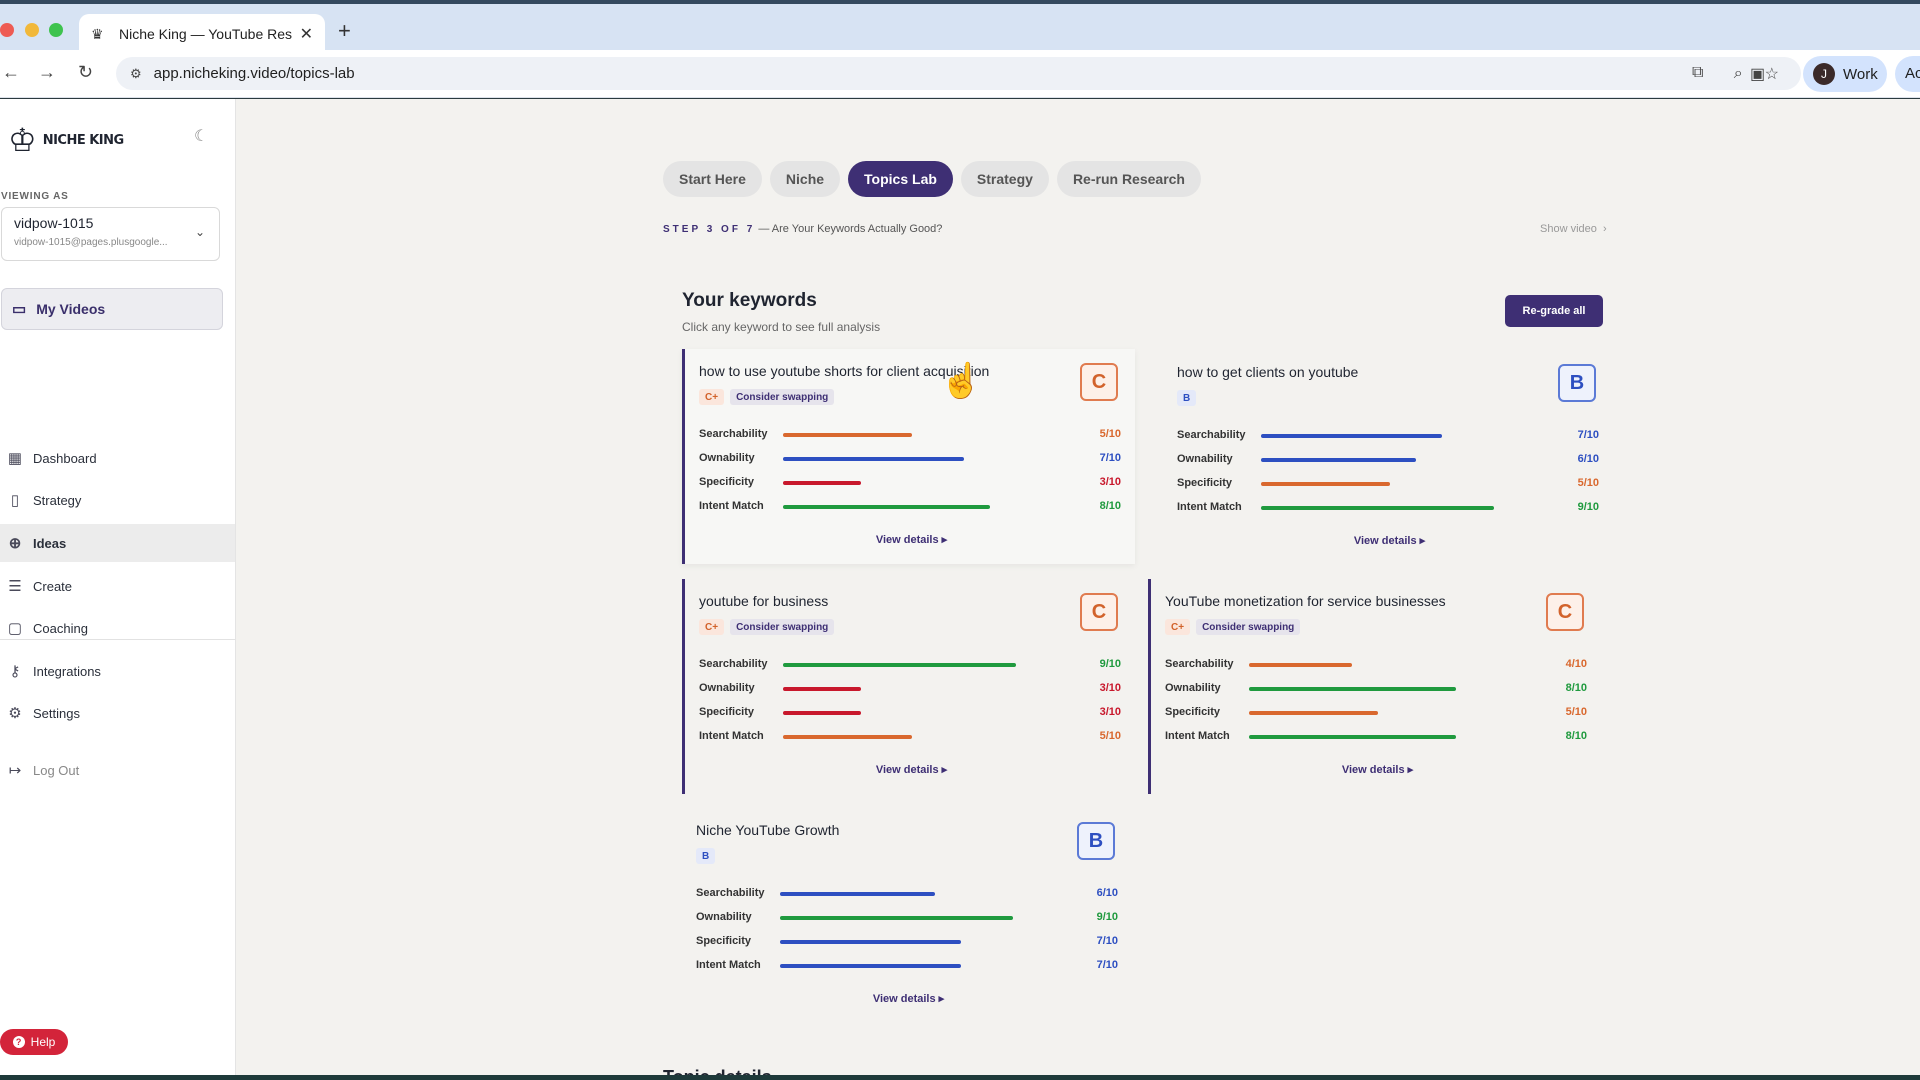 The width and height of the screenshot is (1920, 1080). Describe the element at coordinates (1004, 179) in the screenshot. I see `tab-strategy: Strategy` at that location.